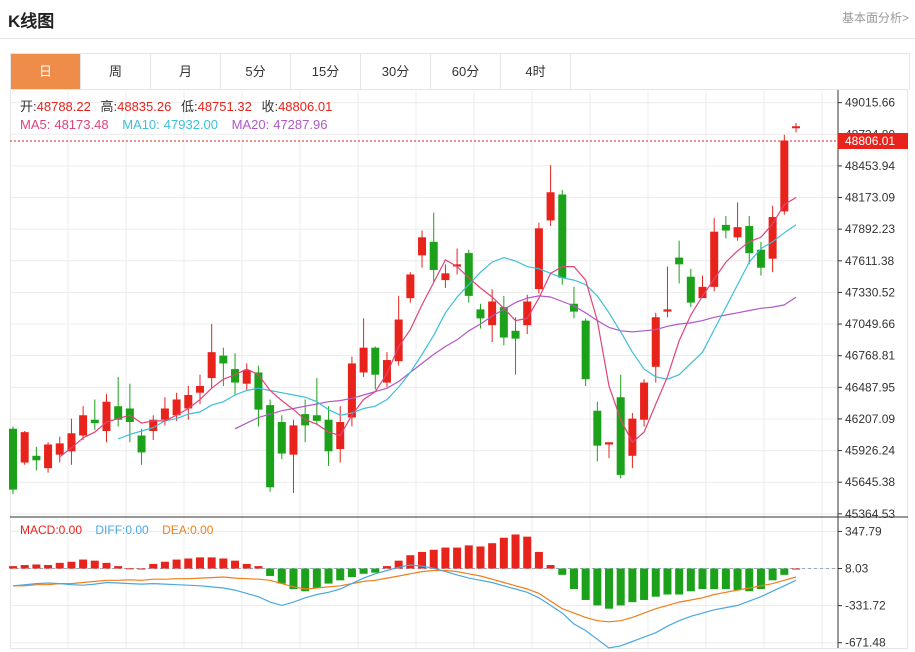  Describe the element at coordinates (81, 124) in the screenshot. I see `ma5-value: 48173.48` at that location.